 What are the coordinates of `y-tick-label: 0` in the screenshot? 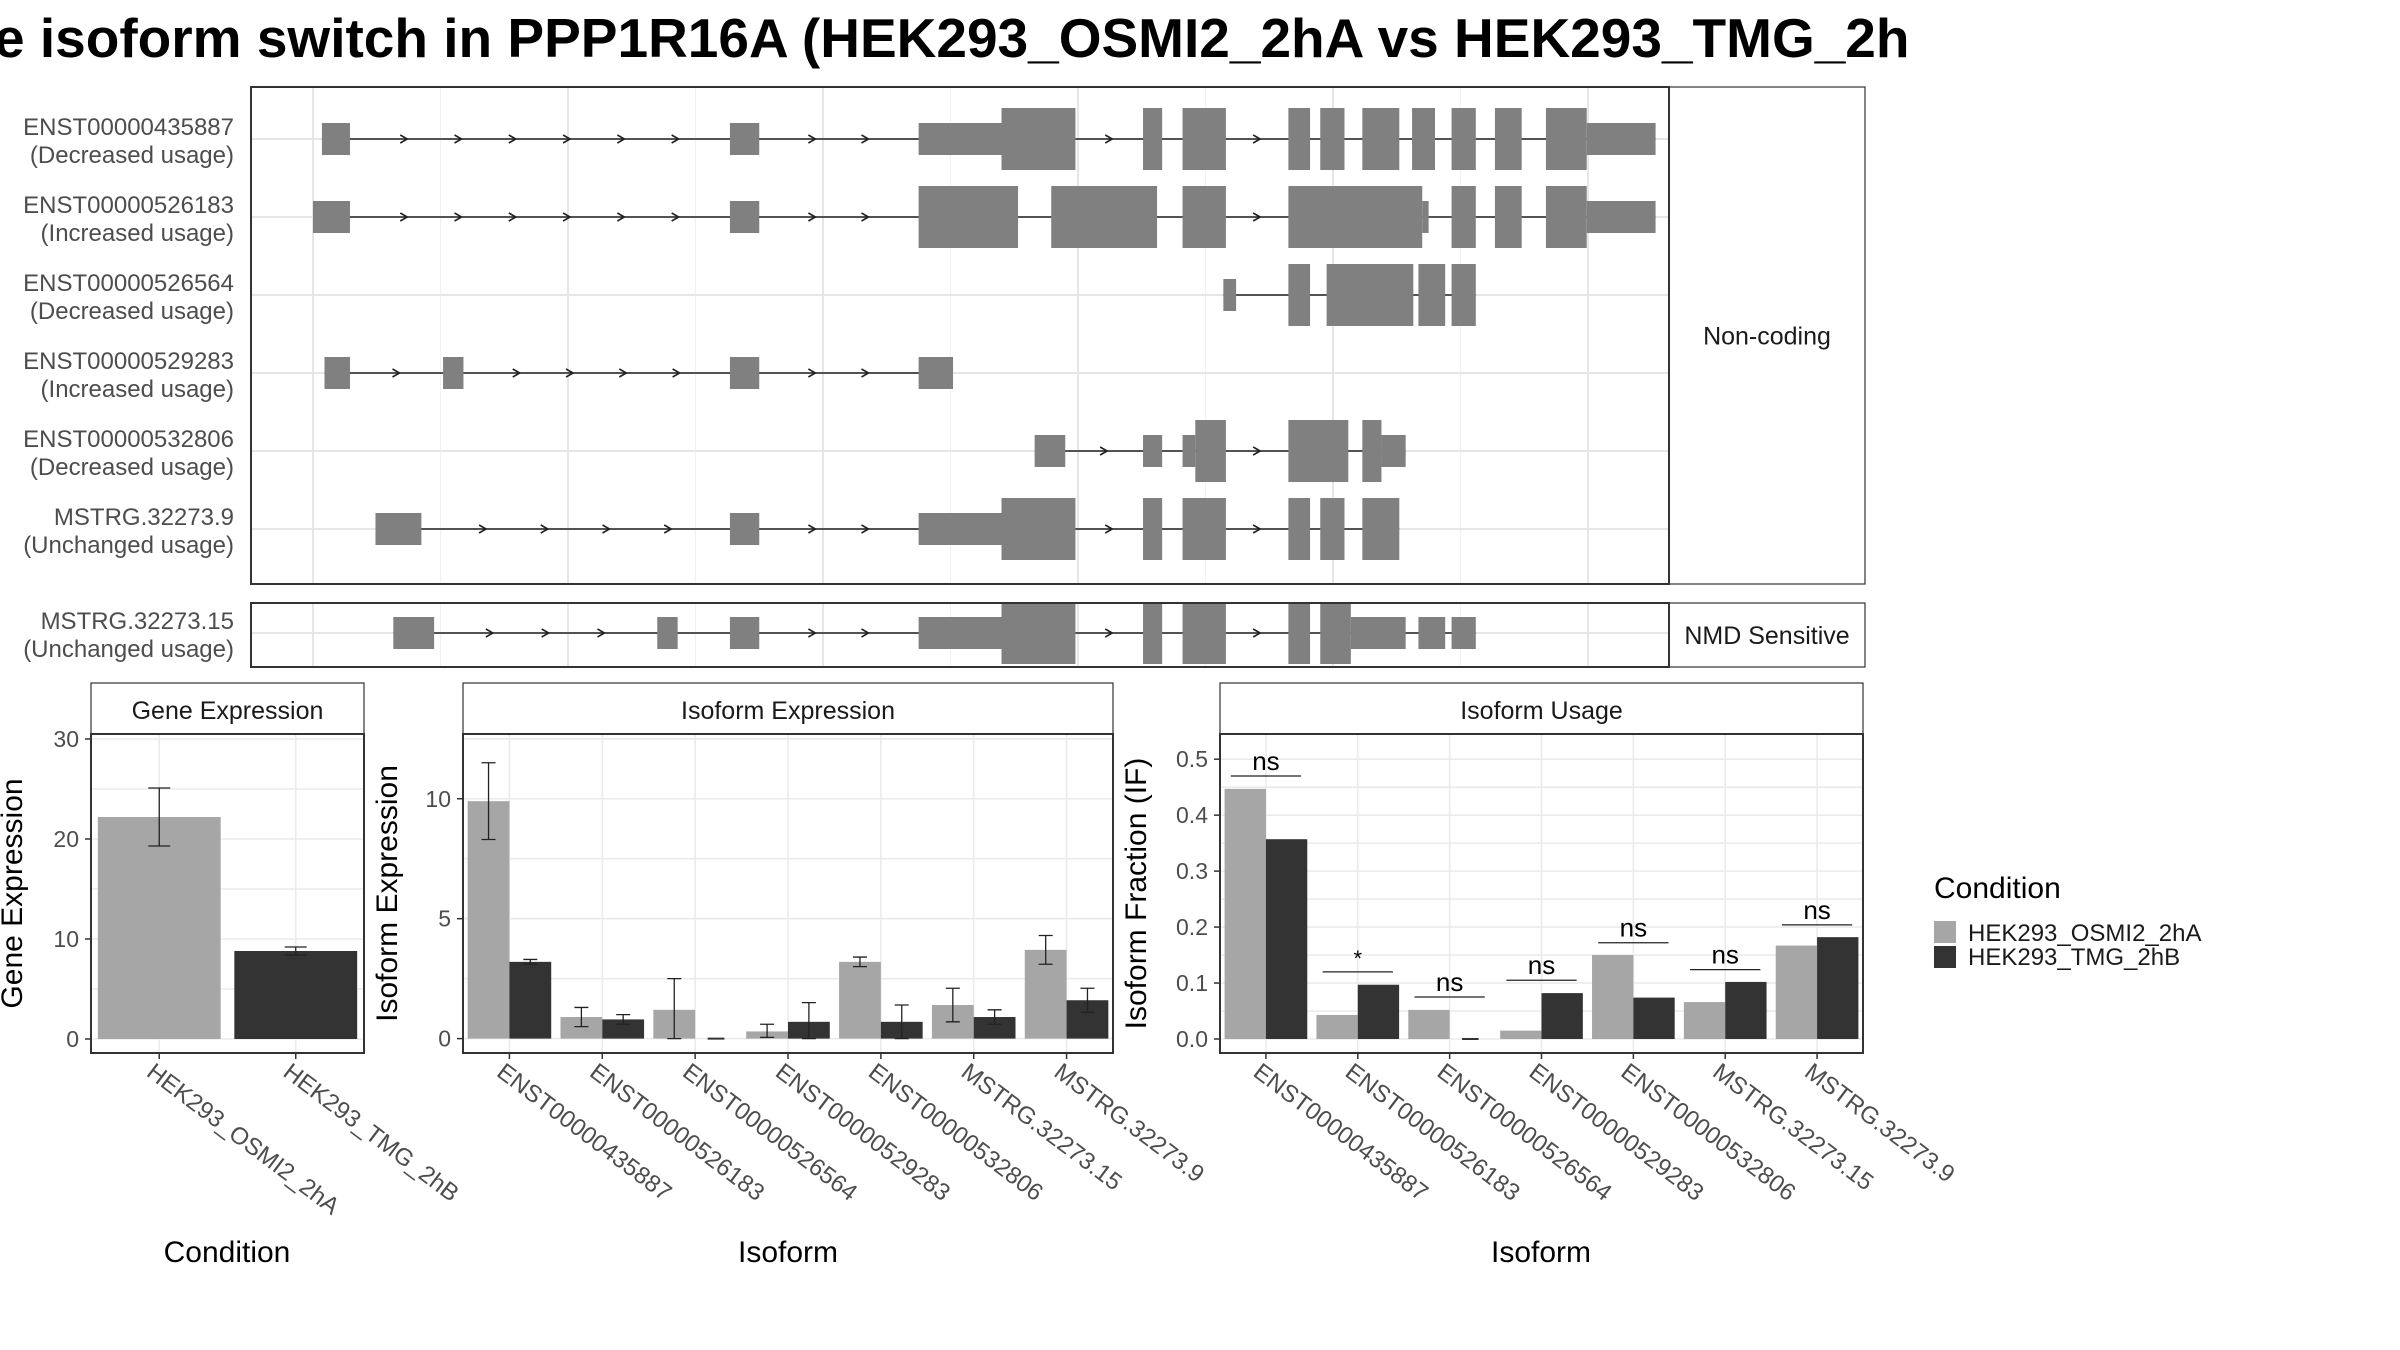 It's located at (72, 1039).